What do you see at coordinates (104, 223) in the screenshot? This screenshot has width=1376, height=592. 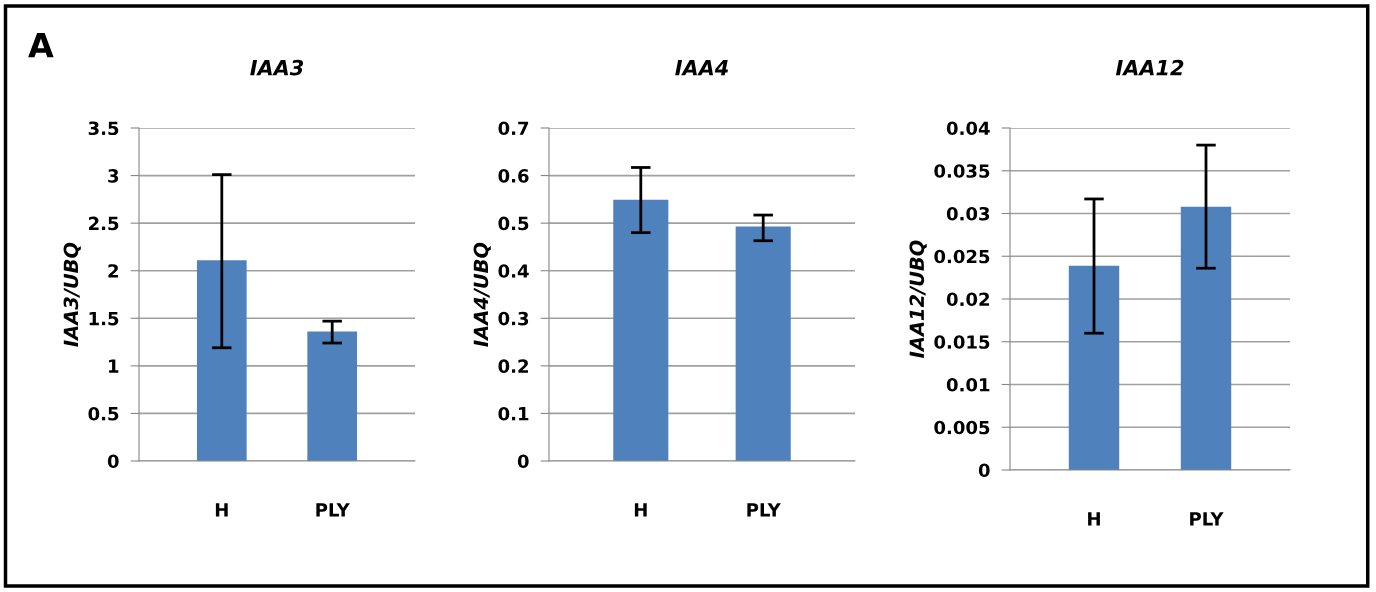 I see `y-tick-label: 2.5` at bounding box center [104, 223].